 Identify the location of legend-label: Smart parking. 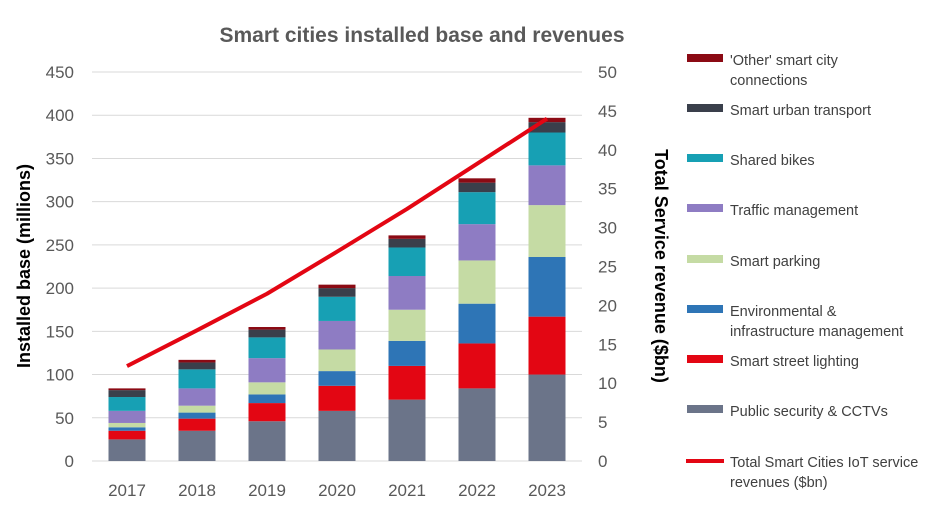
(775, 262).